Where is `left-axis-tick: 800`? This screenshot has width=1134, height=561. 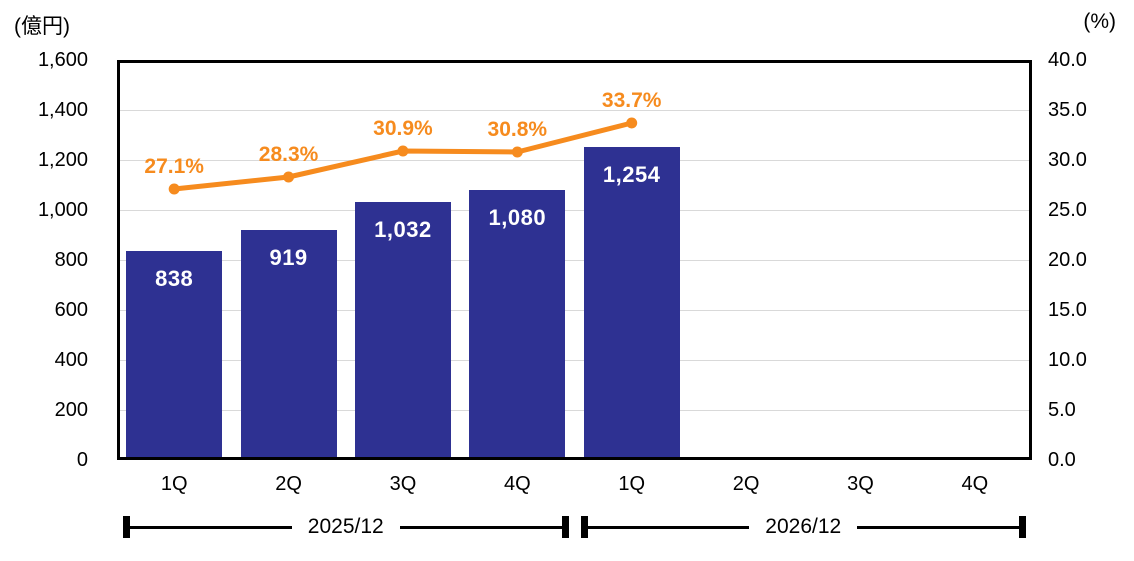
left-axis-tick: 800 is located at coordinates (71, 260).